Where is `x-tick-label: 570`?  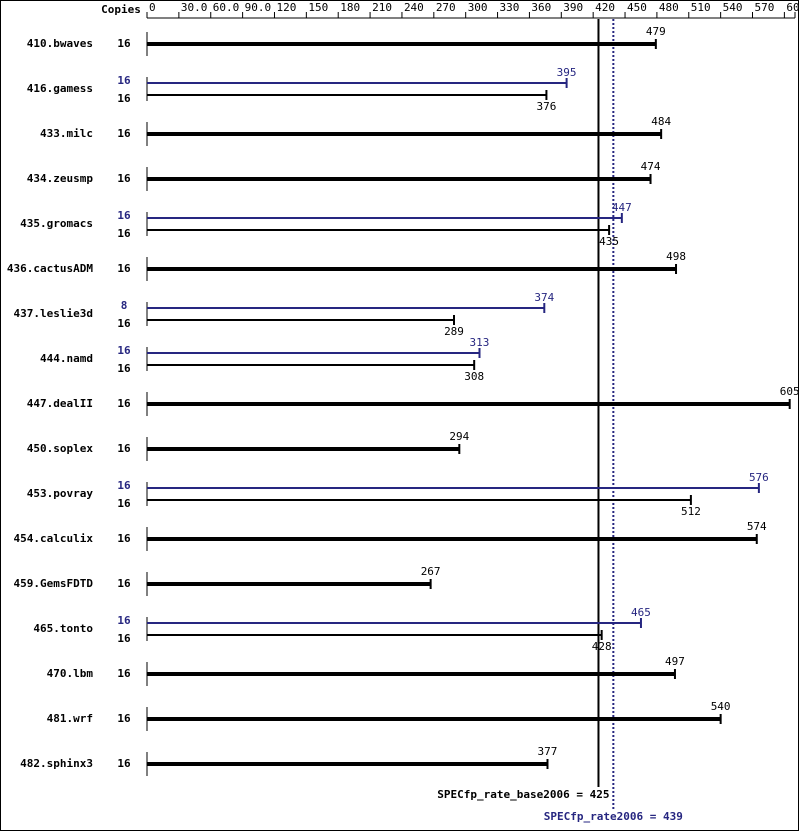 x-tick-label: 570 is located at coordinates (765, 7).